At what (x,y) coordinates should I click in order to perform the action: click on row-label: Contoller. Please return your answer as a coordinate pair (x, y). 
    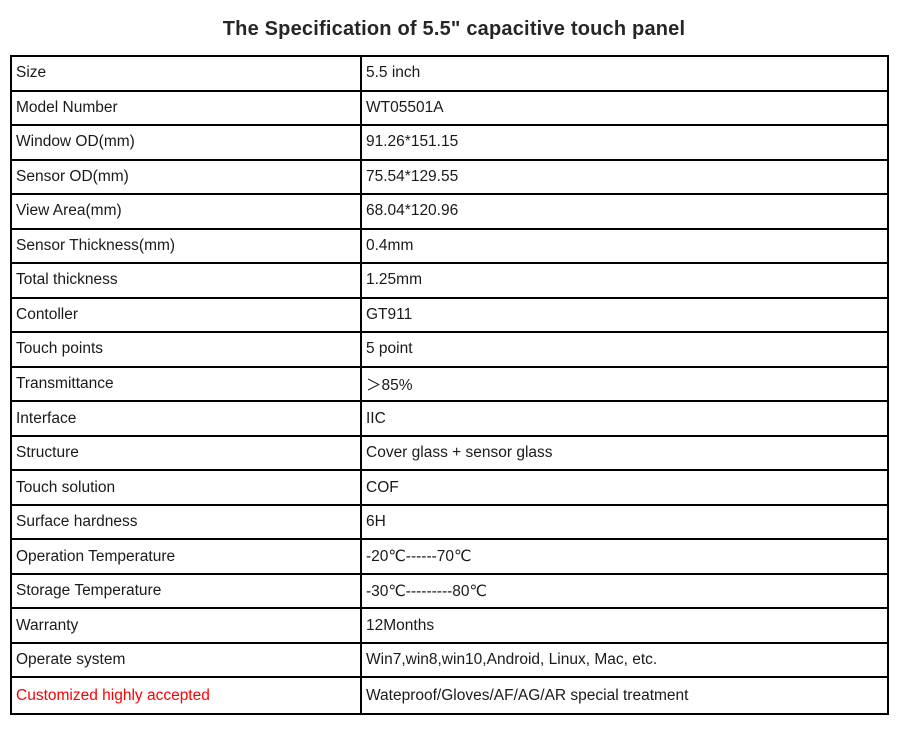
    Looking at the image, I should click on (186, 316).